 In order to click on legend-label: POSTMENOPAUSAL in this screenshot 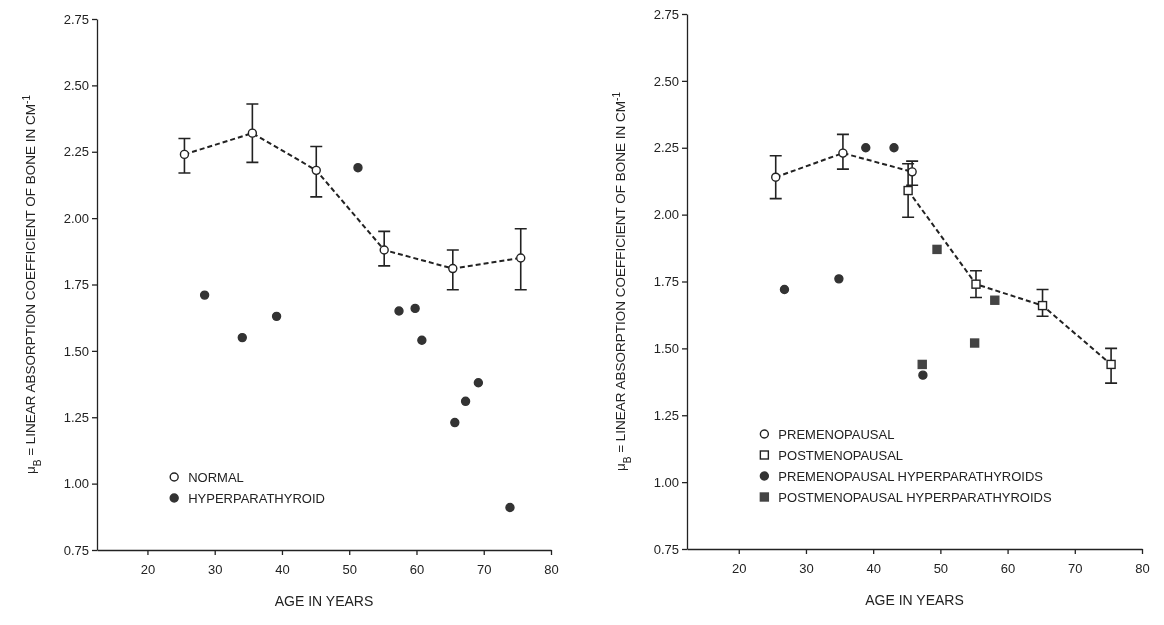, I will do `click(841, 455)`.